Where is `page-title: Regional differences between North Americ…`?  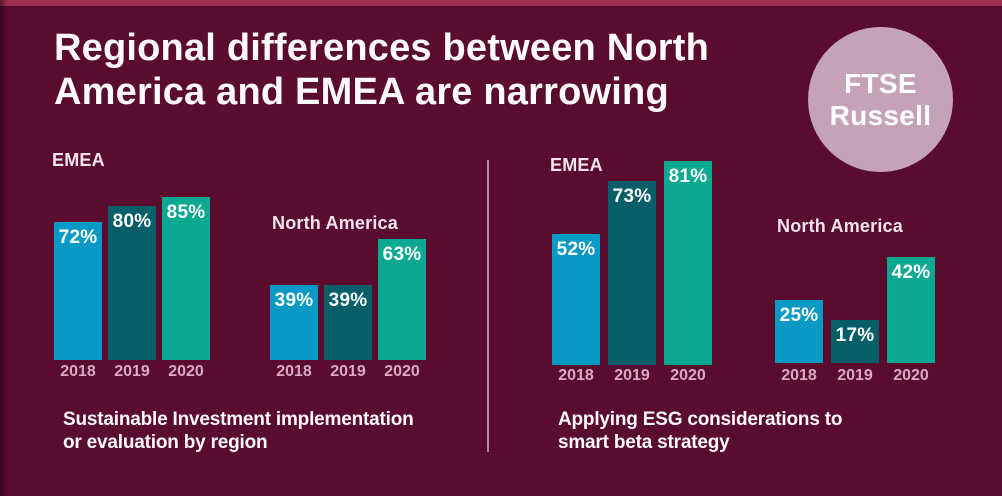
page-title: Regional differences between North Americ… is located at coordinates (381, 70).